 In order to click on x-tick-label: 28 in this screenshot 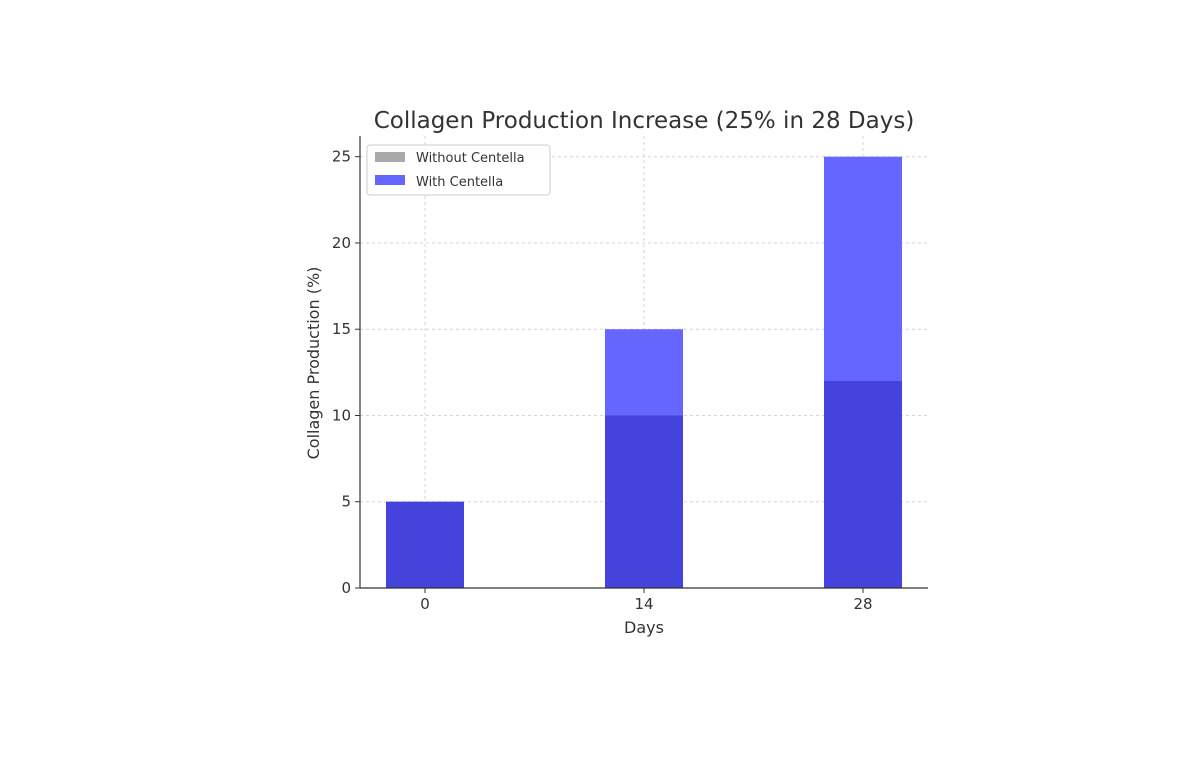, I will do `click(862, 604)`.